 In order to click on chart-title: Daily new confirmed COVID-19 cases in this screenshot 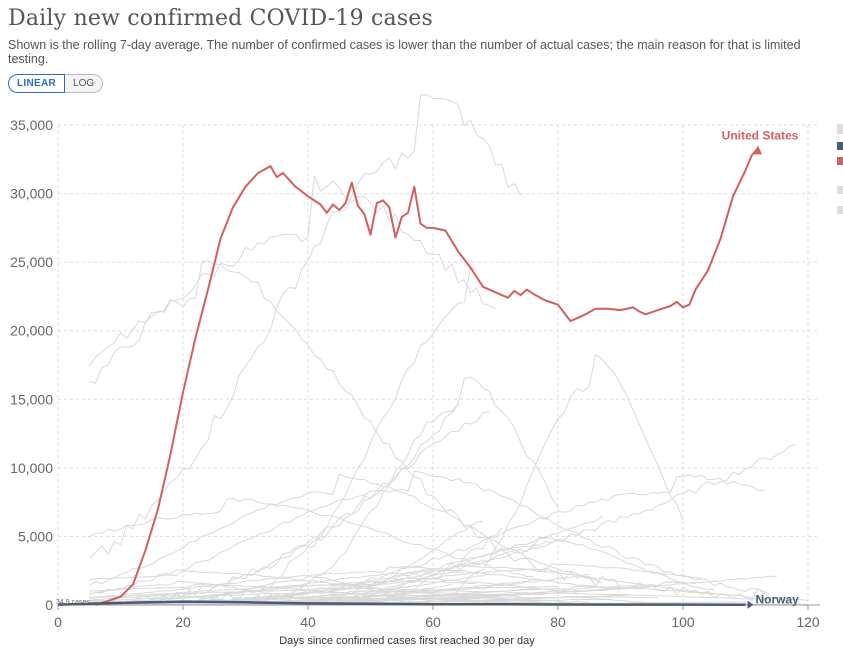, I will do `click(221, 18)`.